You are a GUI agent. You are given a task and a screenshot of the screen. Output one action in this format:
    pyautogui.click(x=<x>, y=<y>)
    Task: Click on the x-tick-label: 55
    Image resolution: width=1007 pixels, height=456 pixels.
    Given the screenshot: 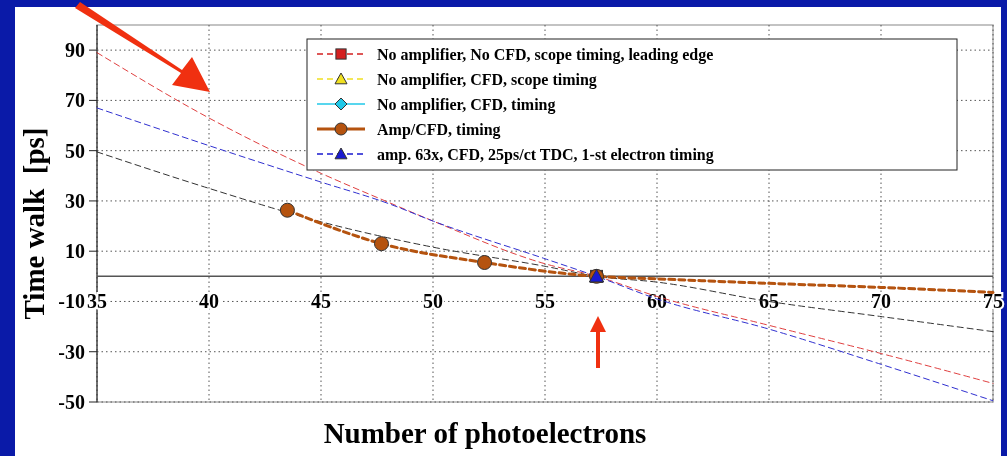 What is the action you would take?
    pyautogui.click(x=545, y=301)
    